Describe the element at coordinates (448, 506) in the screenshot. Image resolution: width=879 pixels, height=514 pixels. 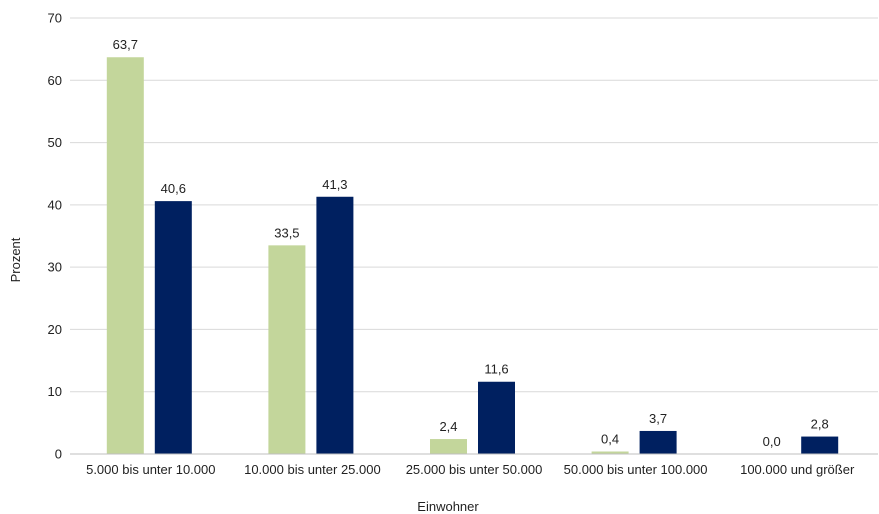
I see `x-axis-title: Einwohner` at that location.